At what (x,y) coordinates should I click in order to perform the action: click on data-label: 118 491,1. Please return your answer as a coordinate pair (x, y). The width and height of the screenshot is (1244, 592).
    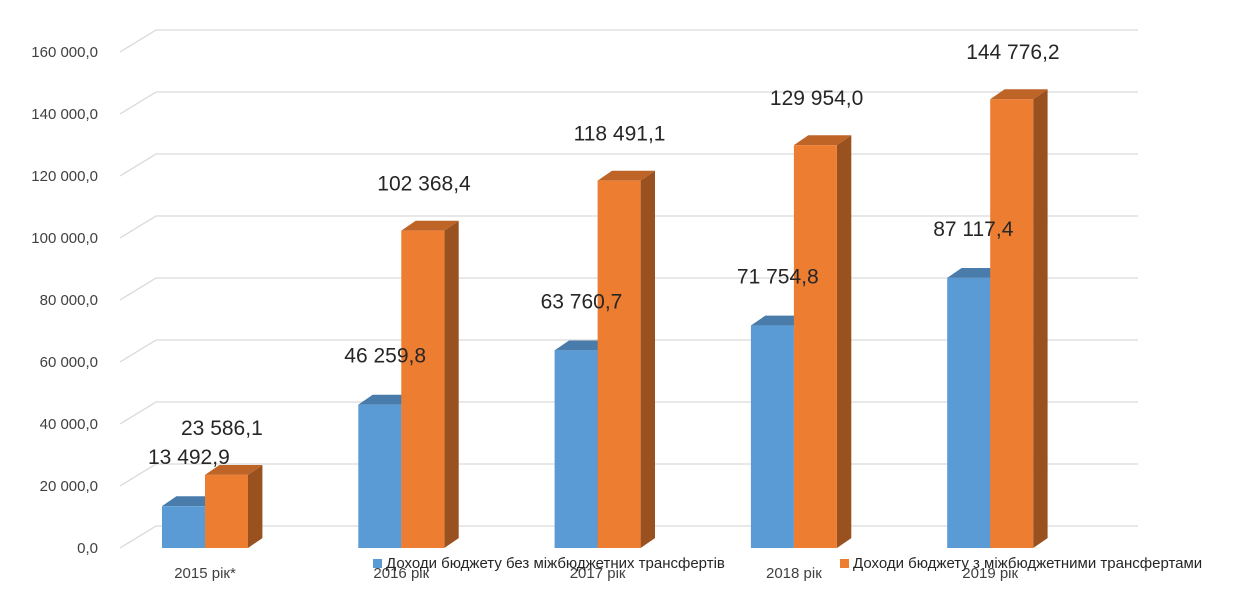
    Looking at the image, I should click on (620, 134).